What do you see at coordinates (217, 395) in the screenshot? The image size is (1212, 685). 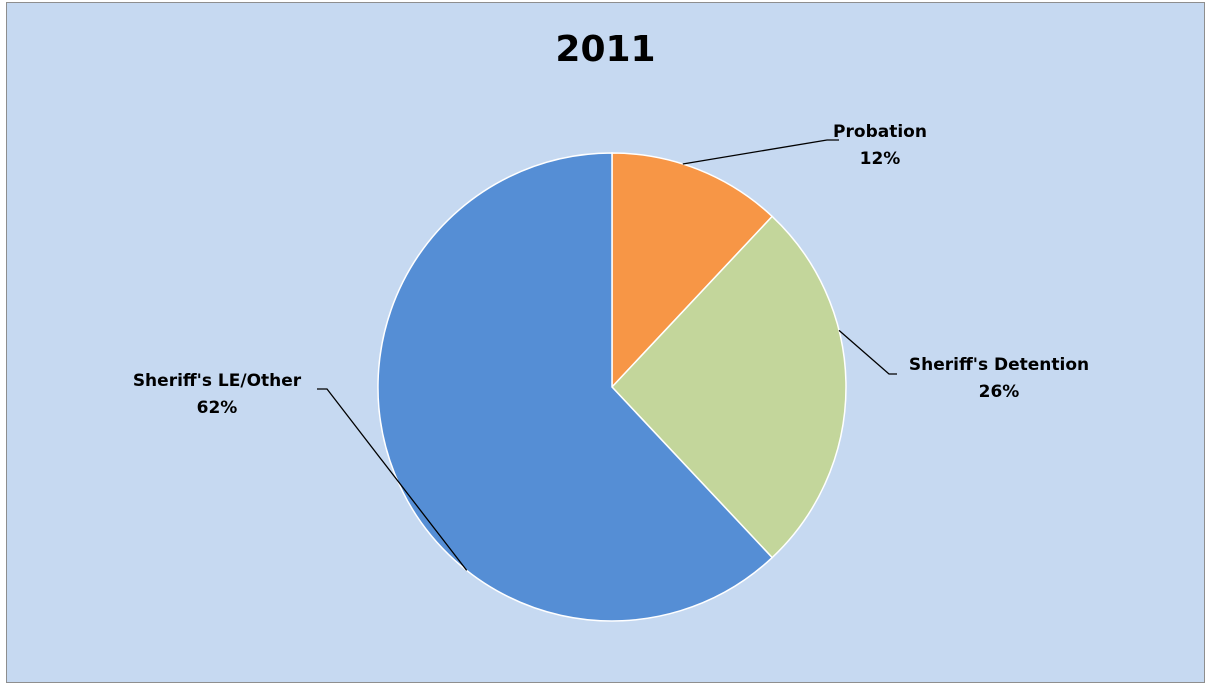 I see `data-label-sheriffs-le-other: Sheriff's LE/Other 62%` at bounding box center [217, 395].